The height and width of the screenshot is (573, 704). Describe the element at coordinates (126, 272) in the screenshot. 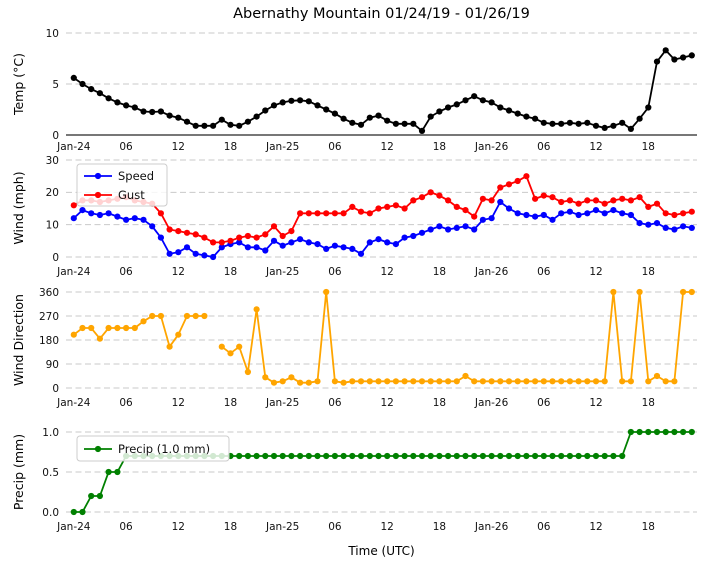

I see `wind-x-tick-label: 06` at that location.